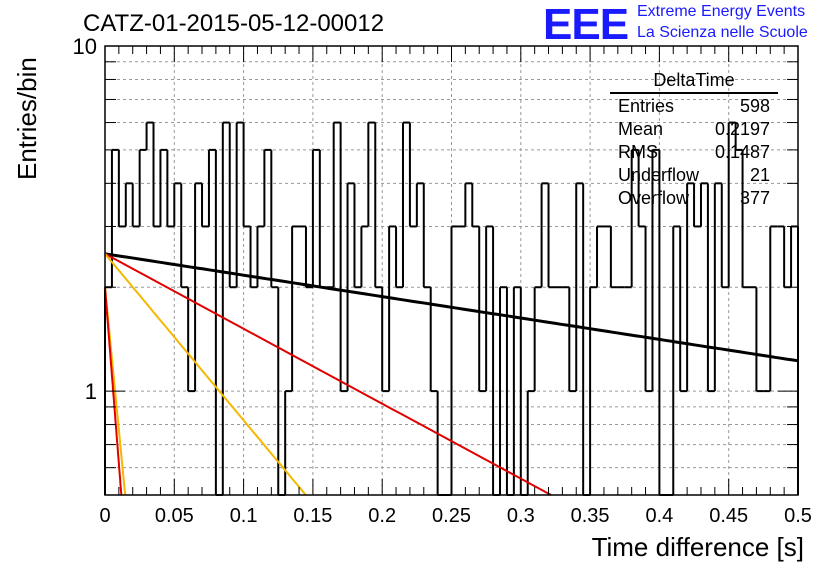 The image size is (836, 572). What do you see at coordinates (638, 152) in the screenshot?
I see `stats-label: RMS` at bounding box center [638, 152].